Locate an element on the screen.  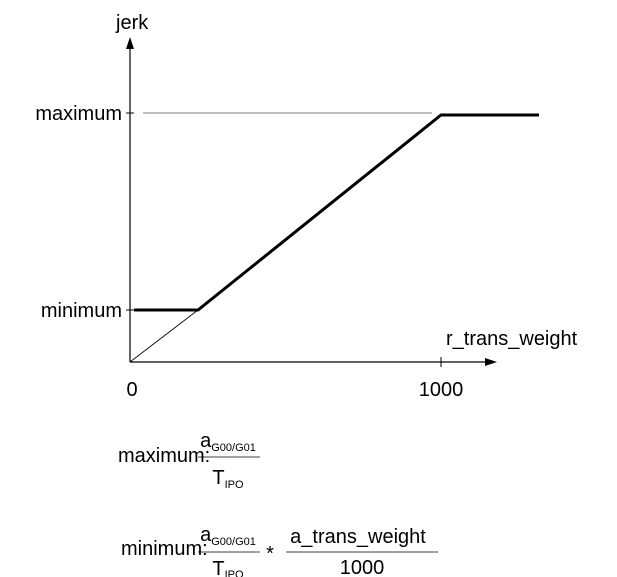
y-tick-label-maximum: maximum is located at coordinates (78, 114).